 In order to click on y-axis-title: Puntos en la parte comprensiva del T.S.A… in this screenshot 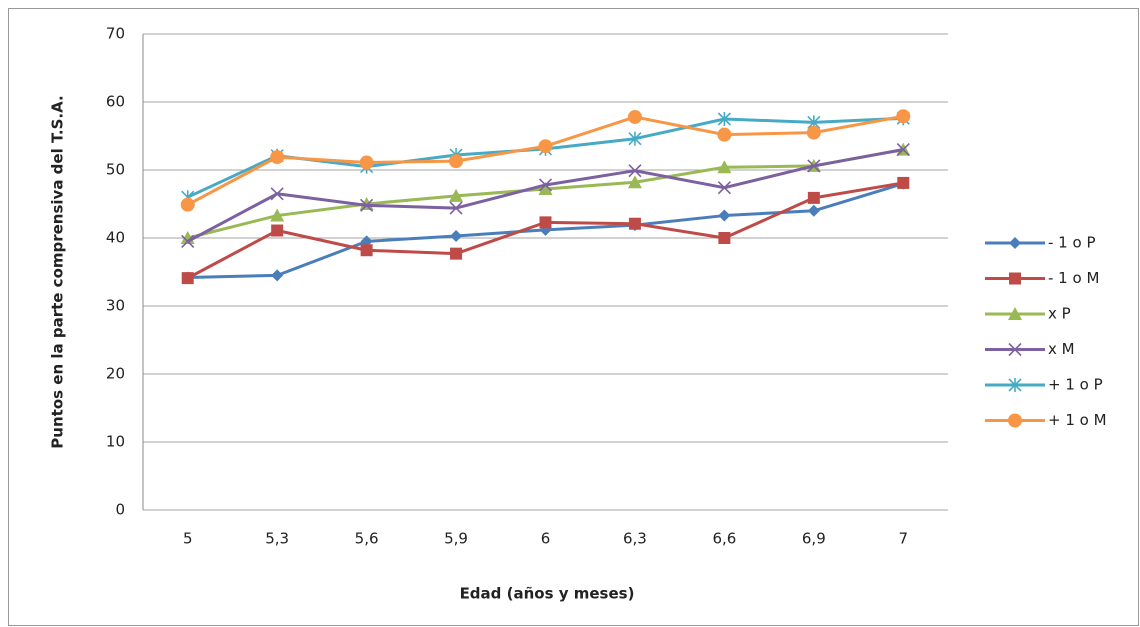, I will do `click(58, 271)`.